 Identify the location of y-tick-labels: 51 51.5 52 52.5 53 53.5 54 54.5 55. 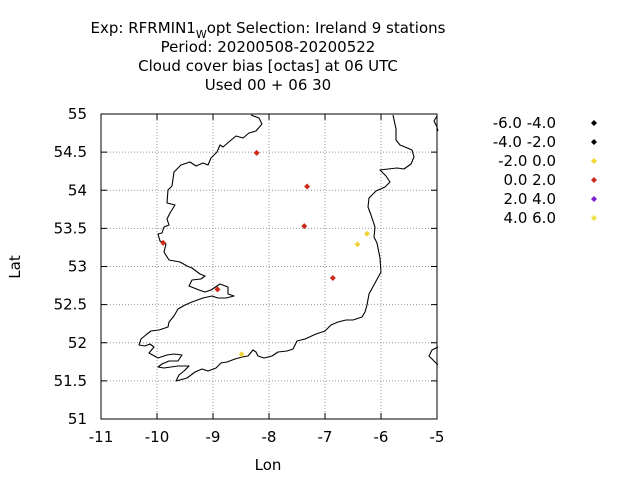
(70, 266).